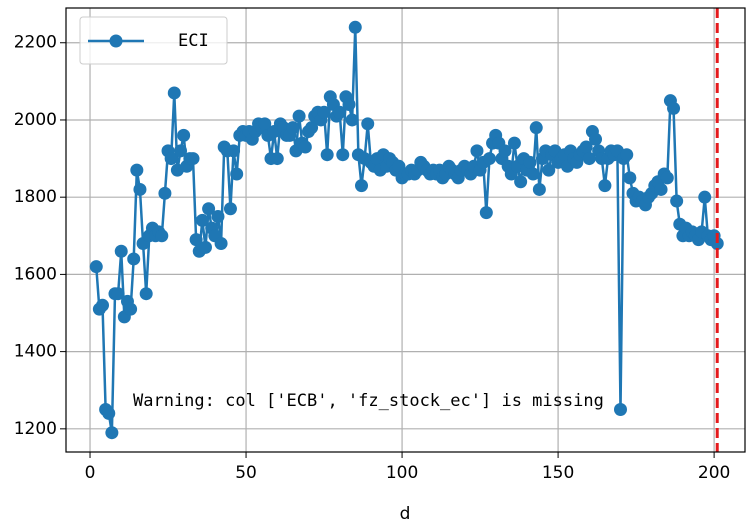 The height and width of the screenshot is (526, 753). What do you see at coordinates (153, 40) in the screenshot?
I see `legend-box` at bounding box center [153, 40].